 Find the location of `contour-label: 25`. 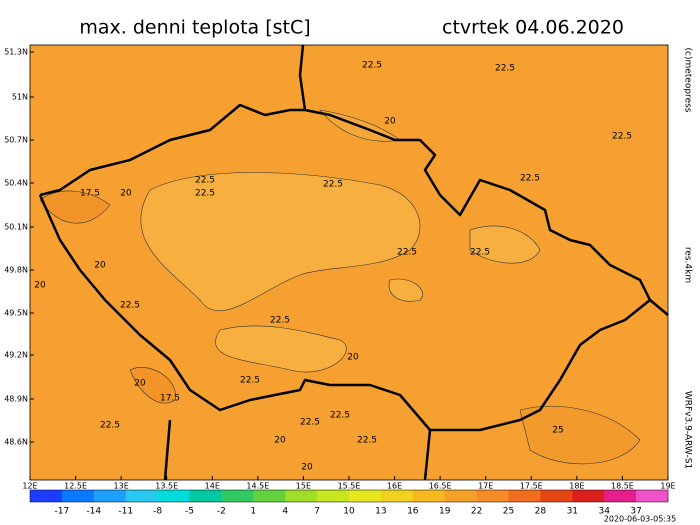

contour-label: 25 is located at coordinates (557, 431).